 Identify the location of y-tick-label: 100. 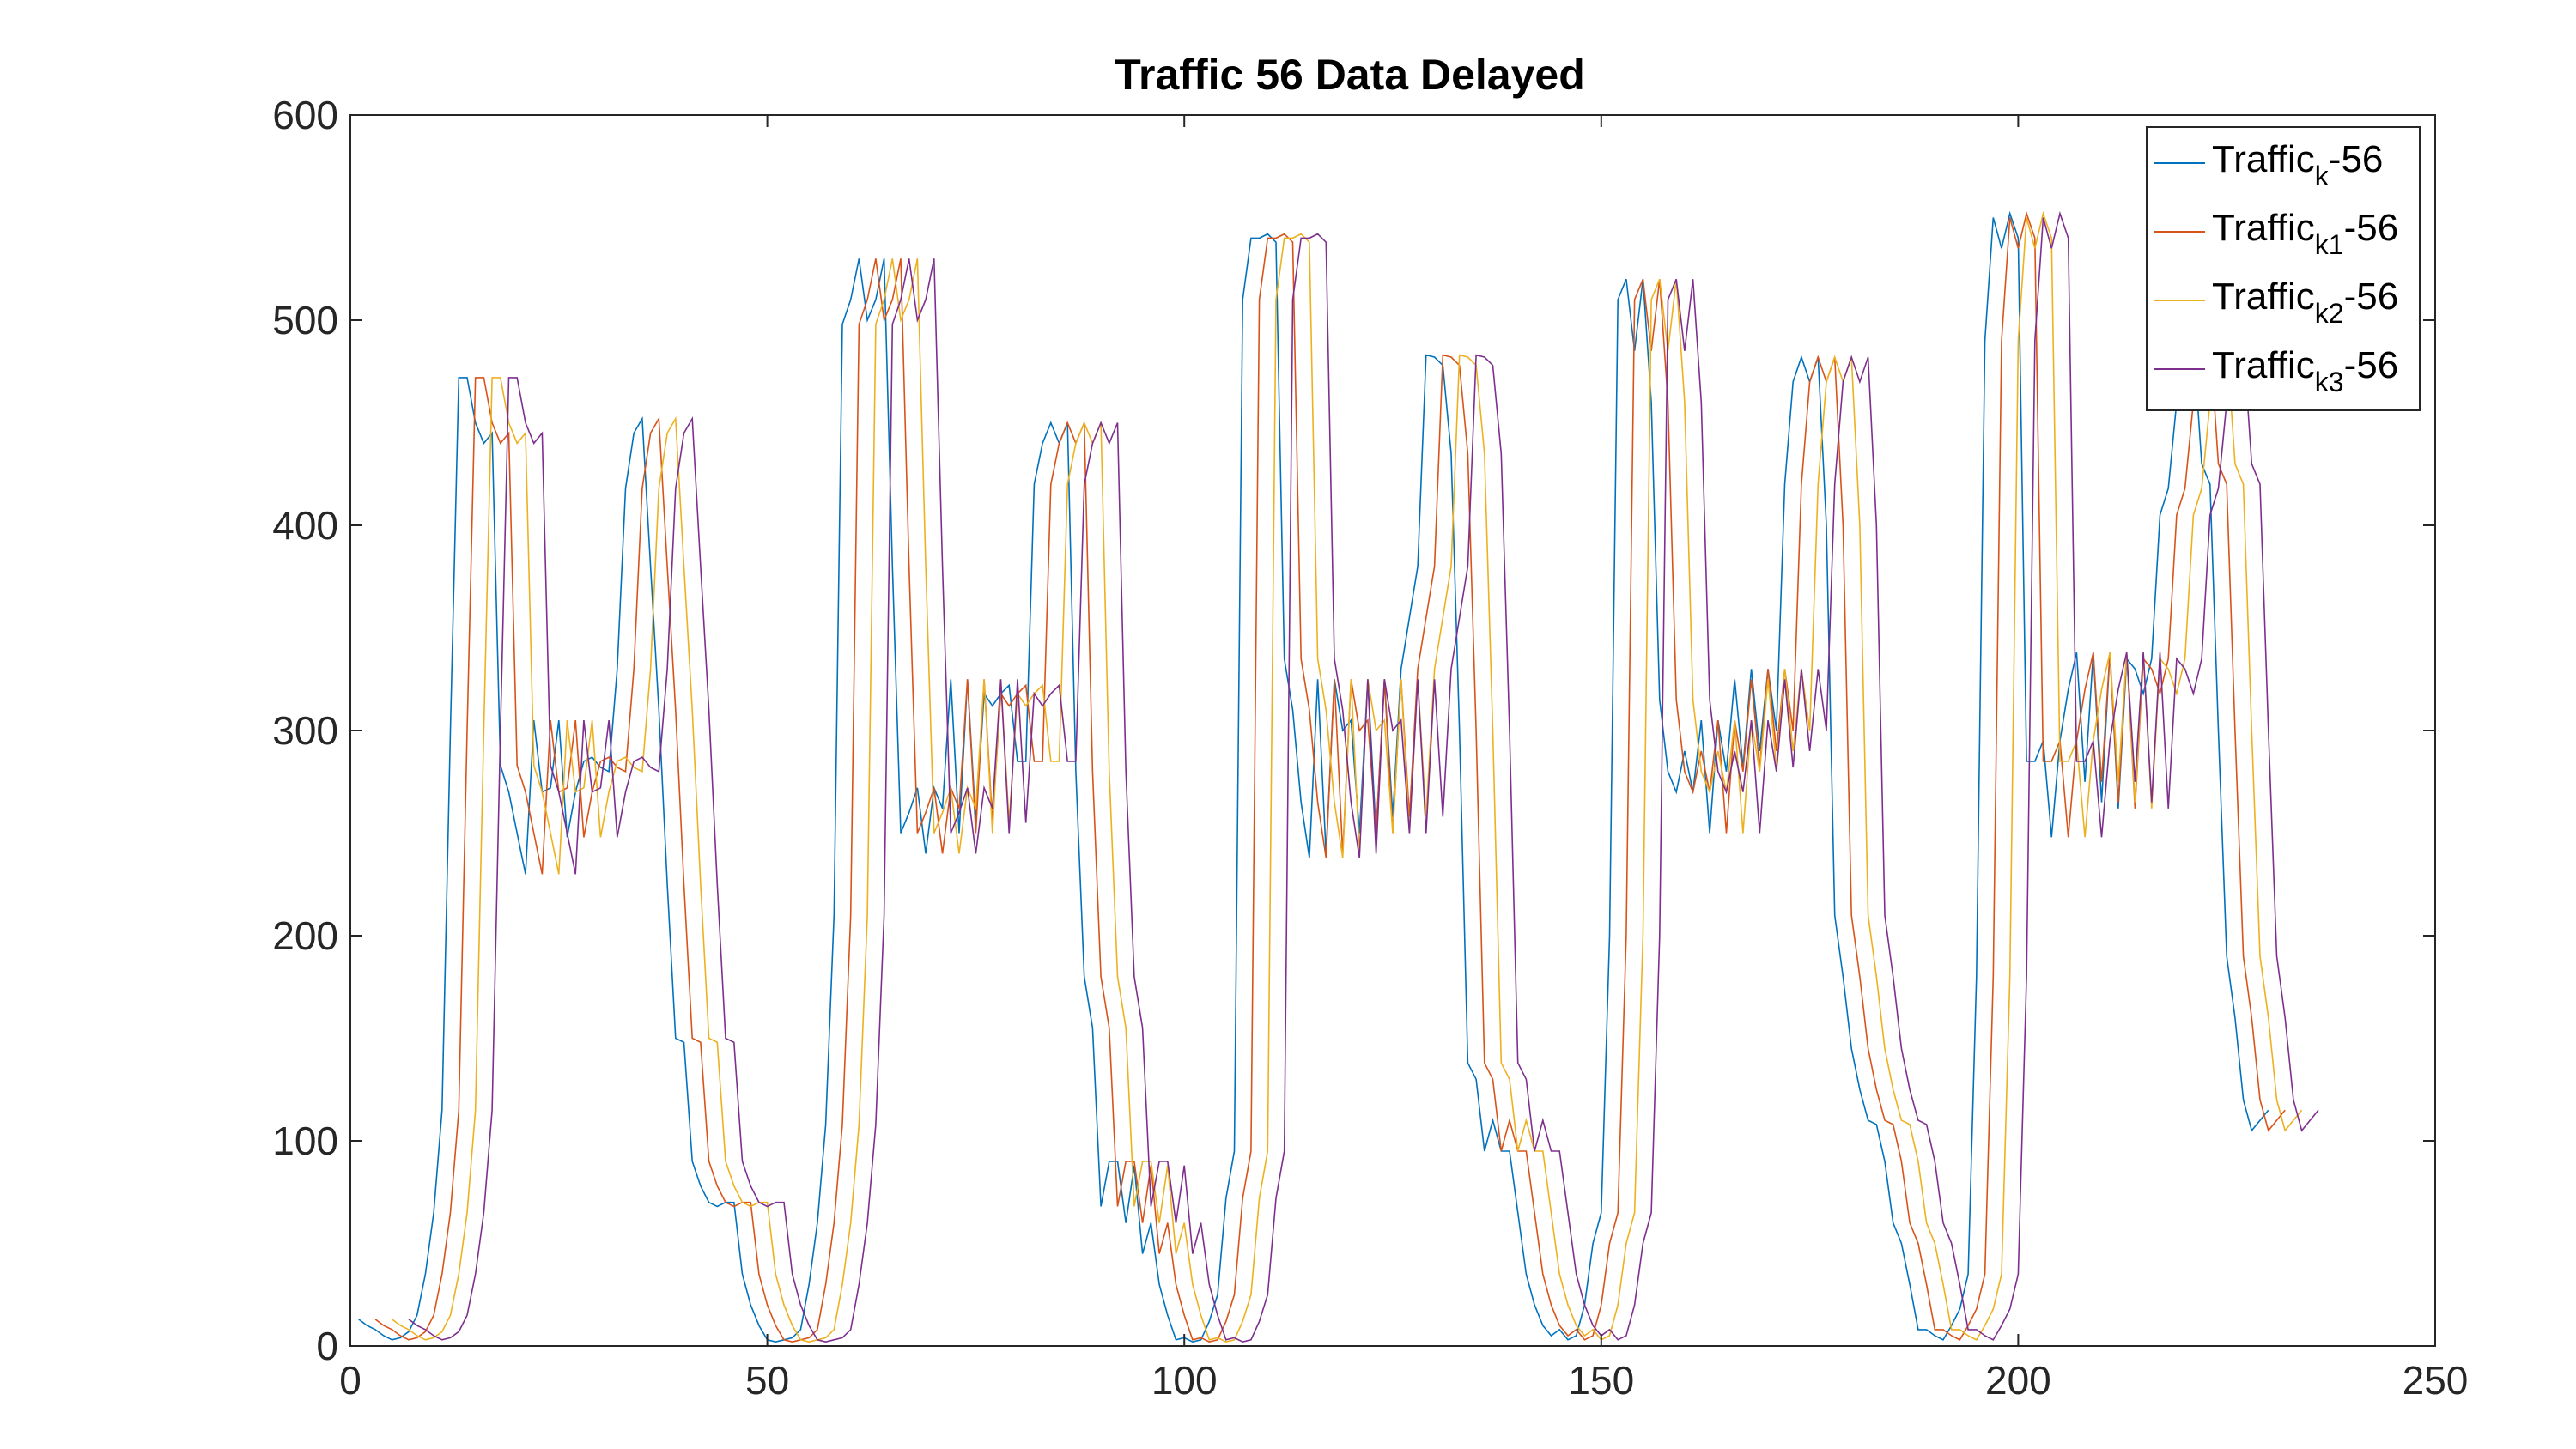
(305, 1141).